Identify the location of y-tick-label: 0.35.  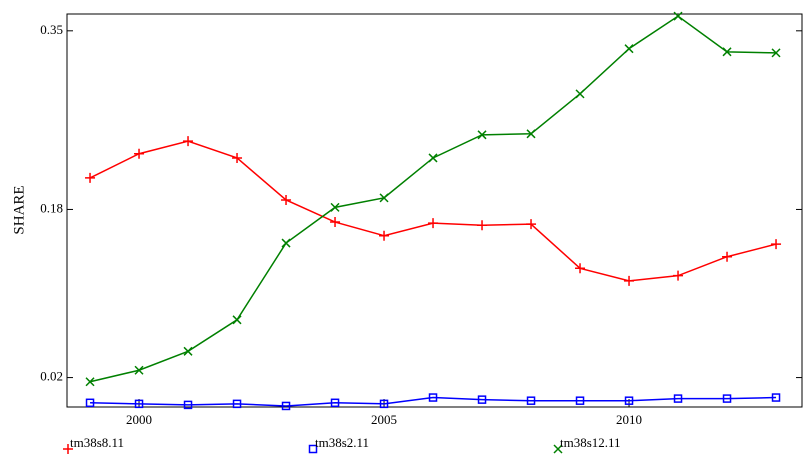
(51, 29).